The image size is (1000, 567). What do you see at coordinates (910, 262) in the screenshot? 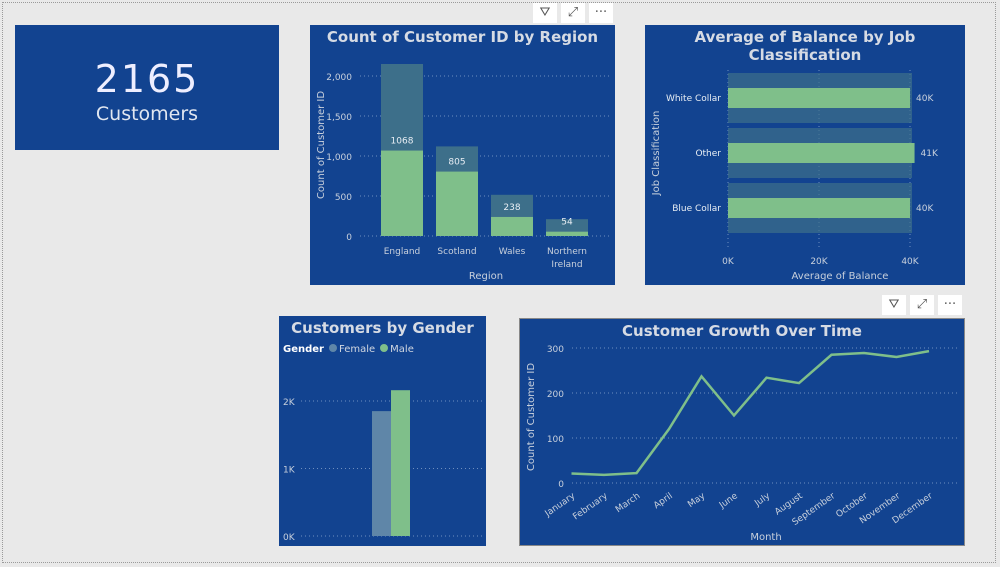
I see `x-tick-label: 40K` at bounding box center [910, 262].